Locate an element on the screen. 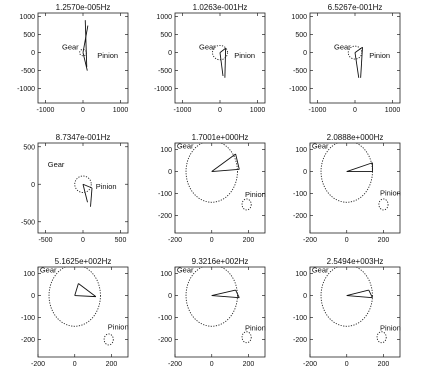  chart-1-ytick-label: 500 is located at coordinates (29, 35).